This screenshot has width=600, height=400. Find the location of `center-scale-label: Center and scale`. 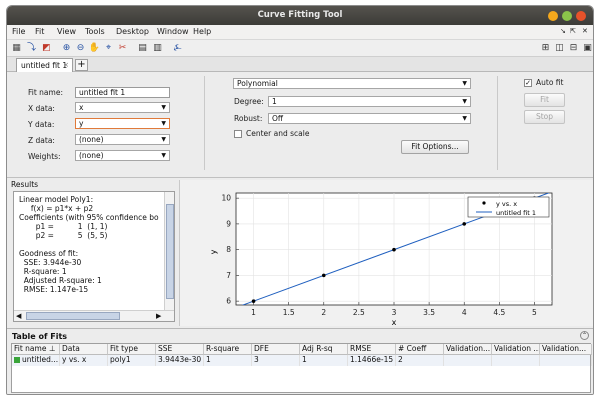

center-scale-label: Center and scale is located at coordinates (278, 133).